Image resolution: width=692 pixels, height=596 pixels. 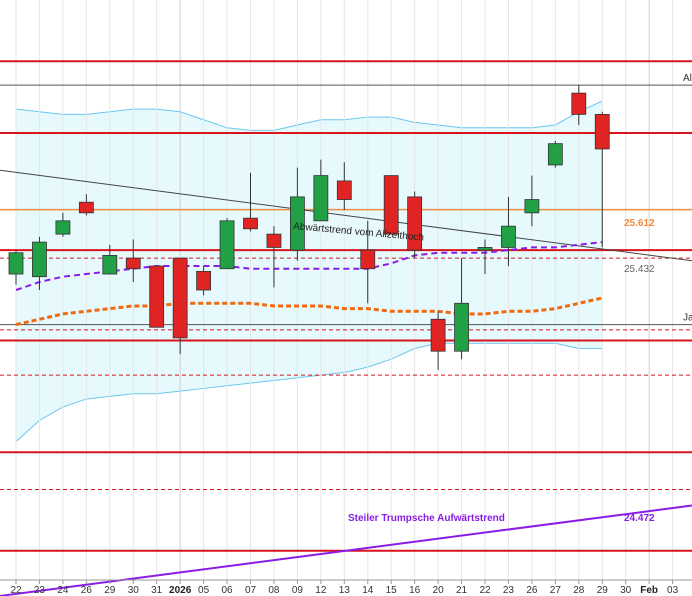 What do you see at coordinates (309, 115) in the screenshot?
I see `bollinger-upper-line` at bounding box center [309, 115].